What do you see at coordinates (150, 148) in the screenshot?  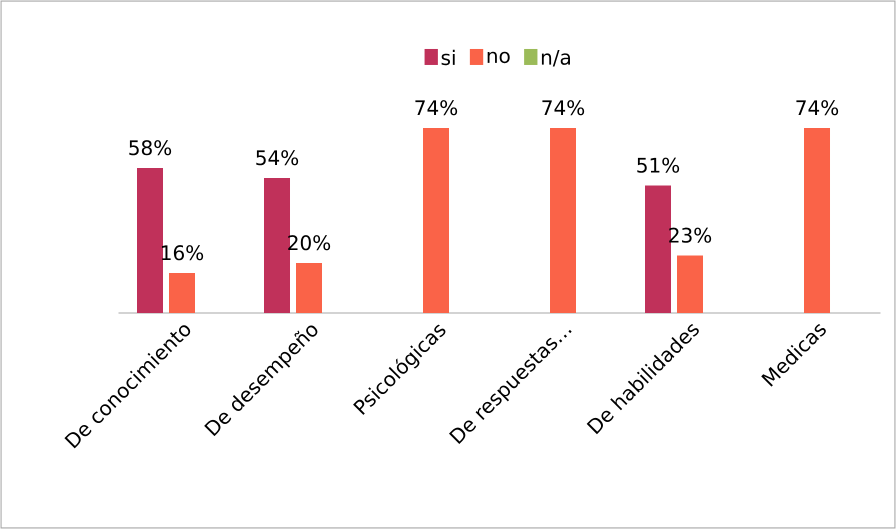 I see `data-label: 58%` at bounding box center [150, 148].